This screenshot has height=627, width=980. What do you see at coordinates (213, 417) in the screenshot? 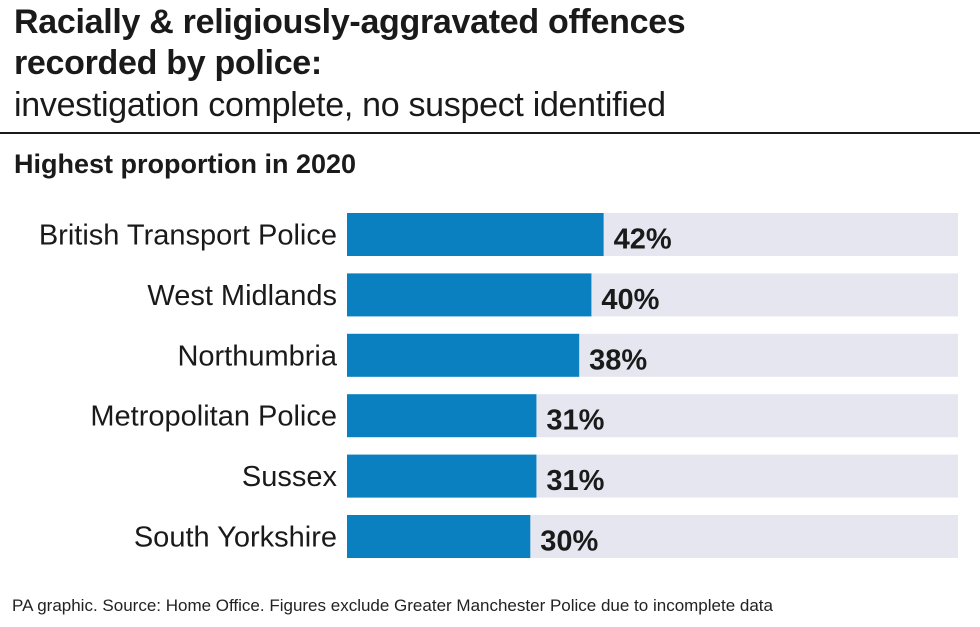
I see `category-label: Metropolitan Police` at bounding box center [213, 417].